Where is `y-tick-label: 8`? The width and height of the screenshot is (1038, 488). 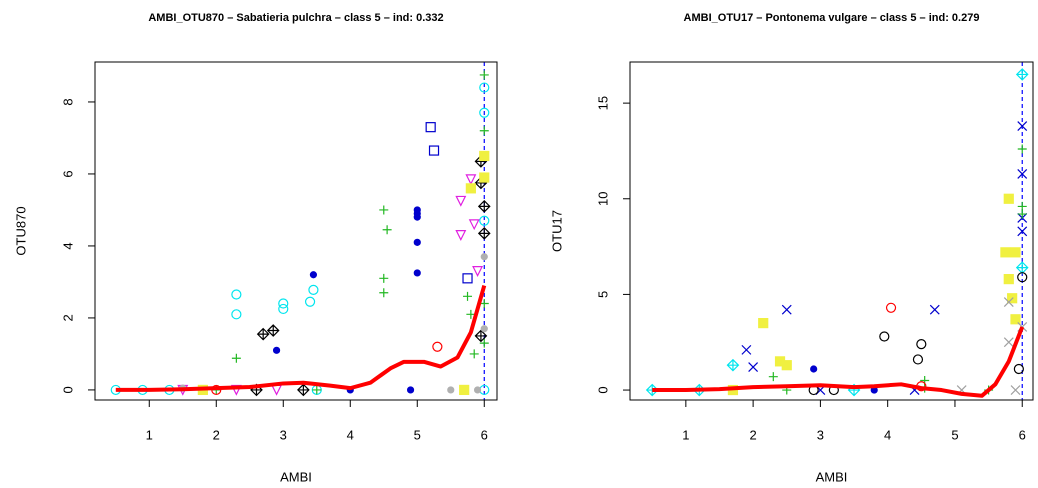 y-tick-label: 8 is located at coordinates (67, 101).